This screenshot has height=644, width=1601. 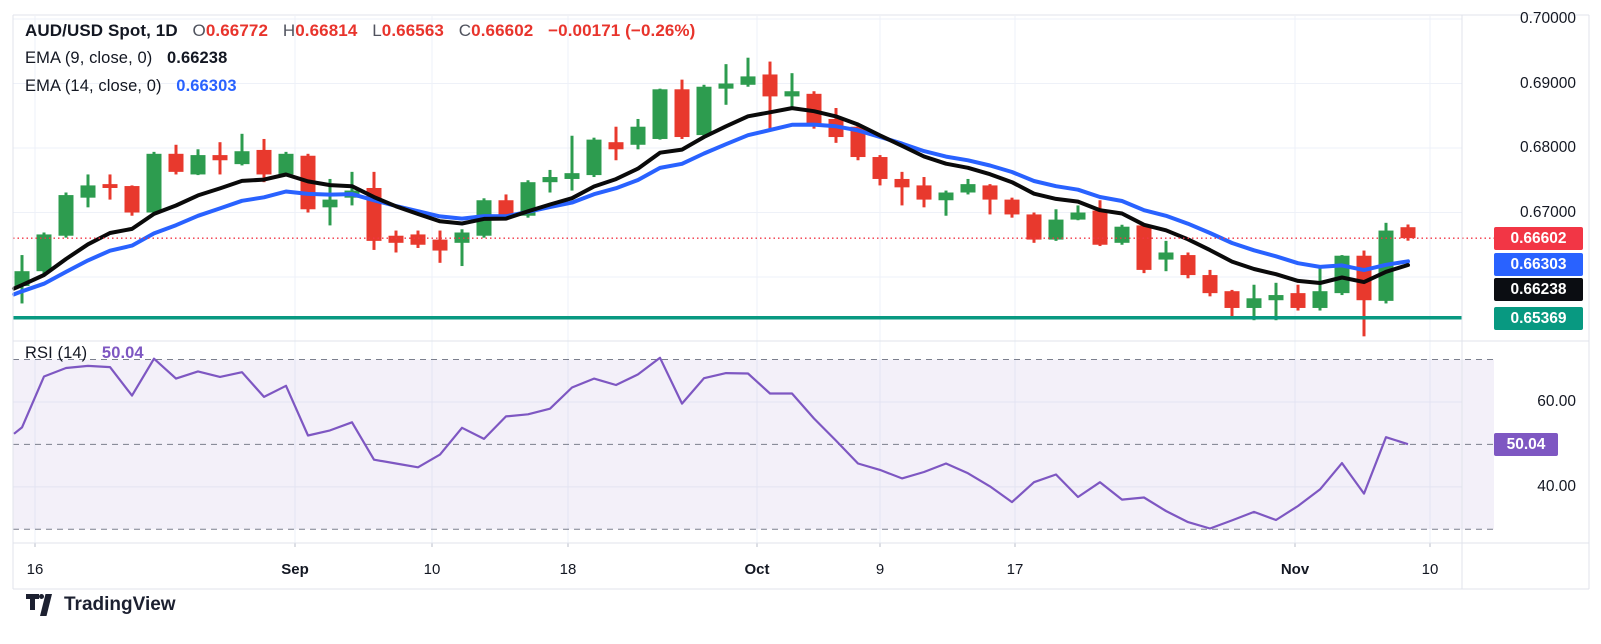 I want to click on rsi-label: RSI (14), so click(x=56, y=353).